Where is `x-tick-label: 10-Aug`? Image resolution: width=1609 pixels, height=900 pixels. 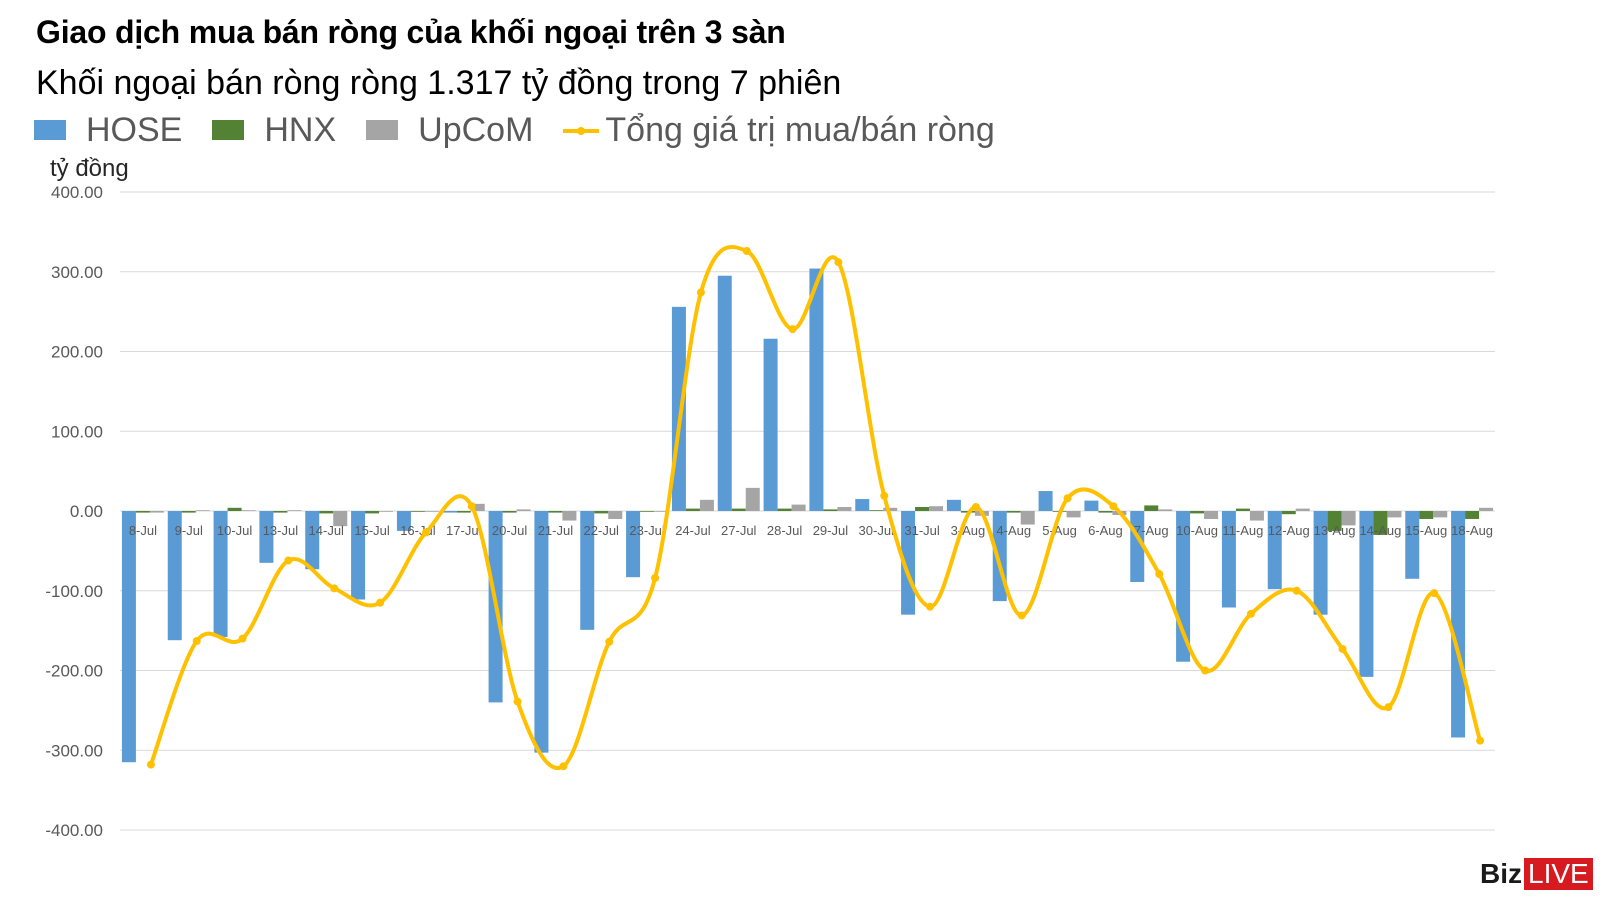 x-tick-label: 10-Aug is located at coordinates (1197, 530).